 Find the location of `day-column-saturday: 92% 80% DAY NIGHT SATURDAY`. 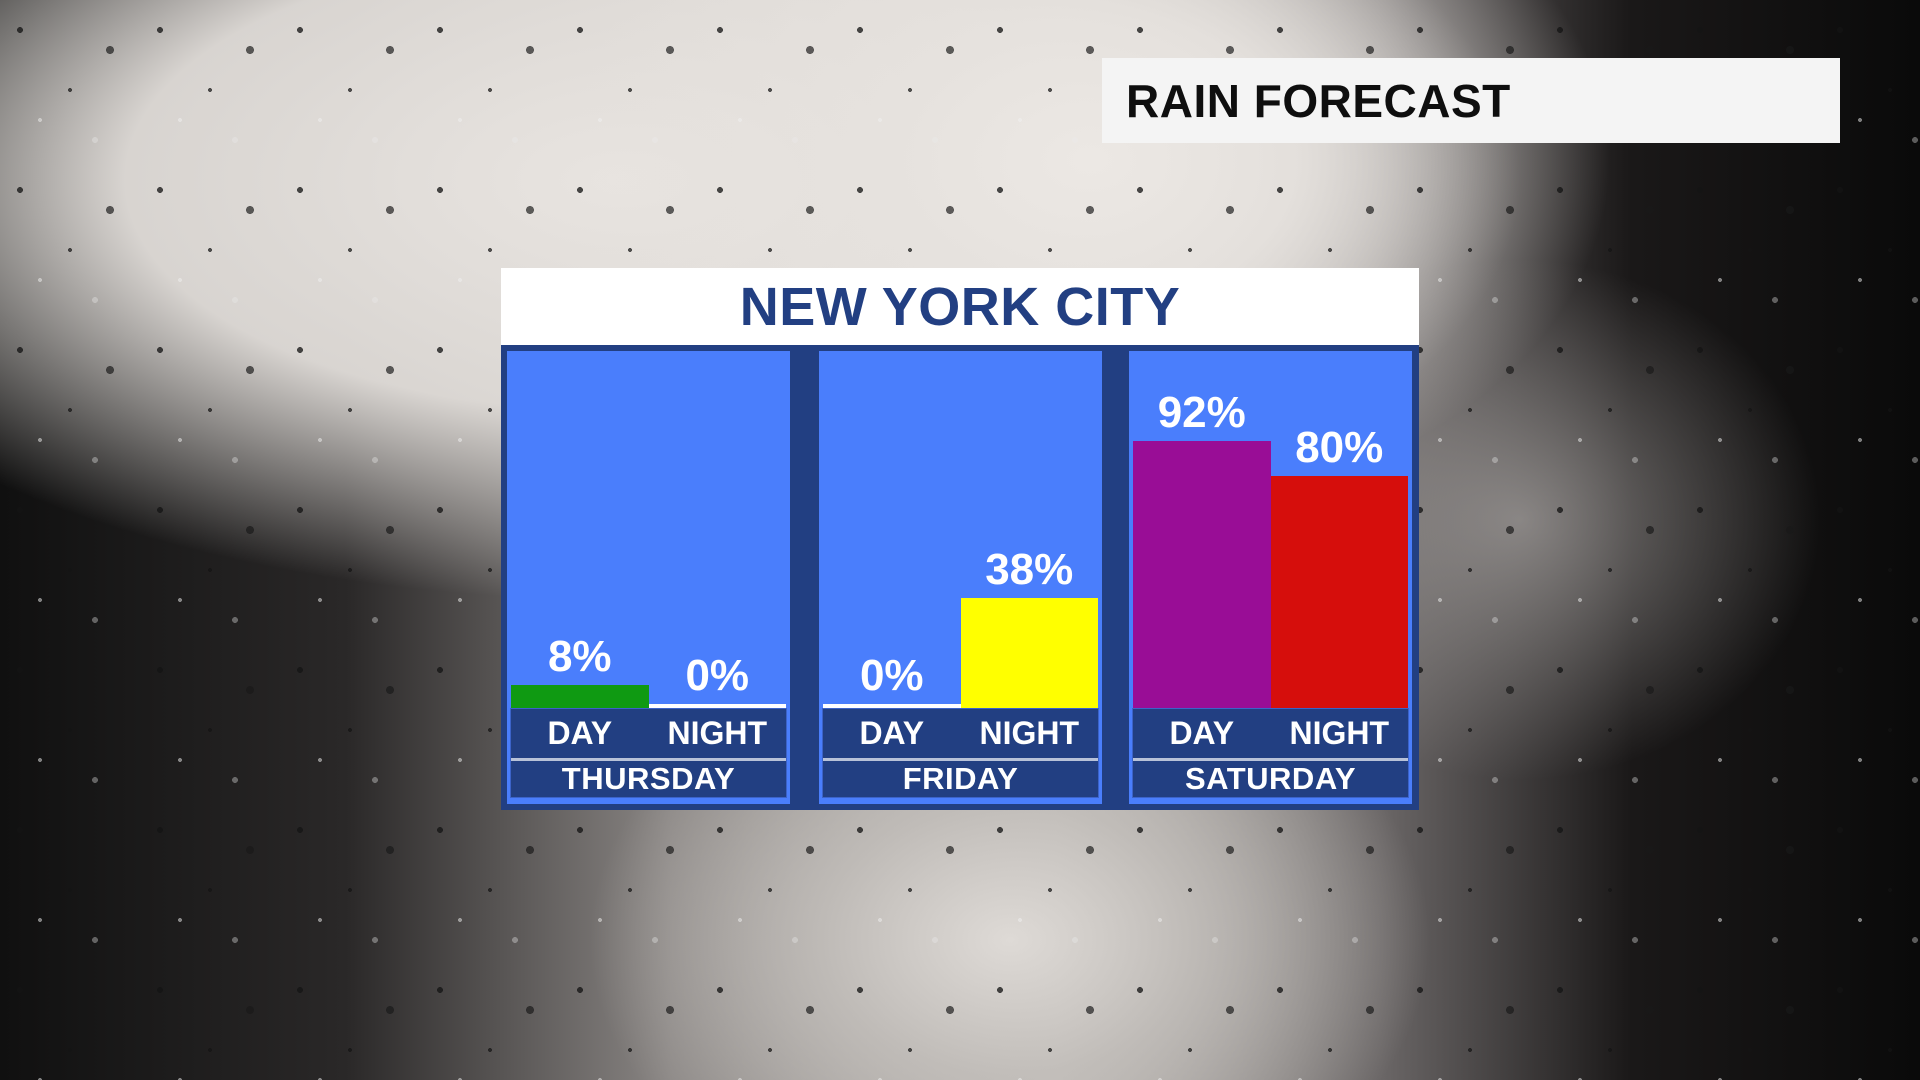

day-column-saturday: 92% 80% DAY NIGHT SATURDAY is located at coordinates (1270, 577).